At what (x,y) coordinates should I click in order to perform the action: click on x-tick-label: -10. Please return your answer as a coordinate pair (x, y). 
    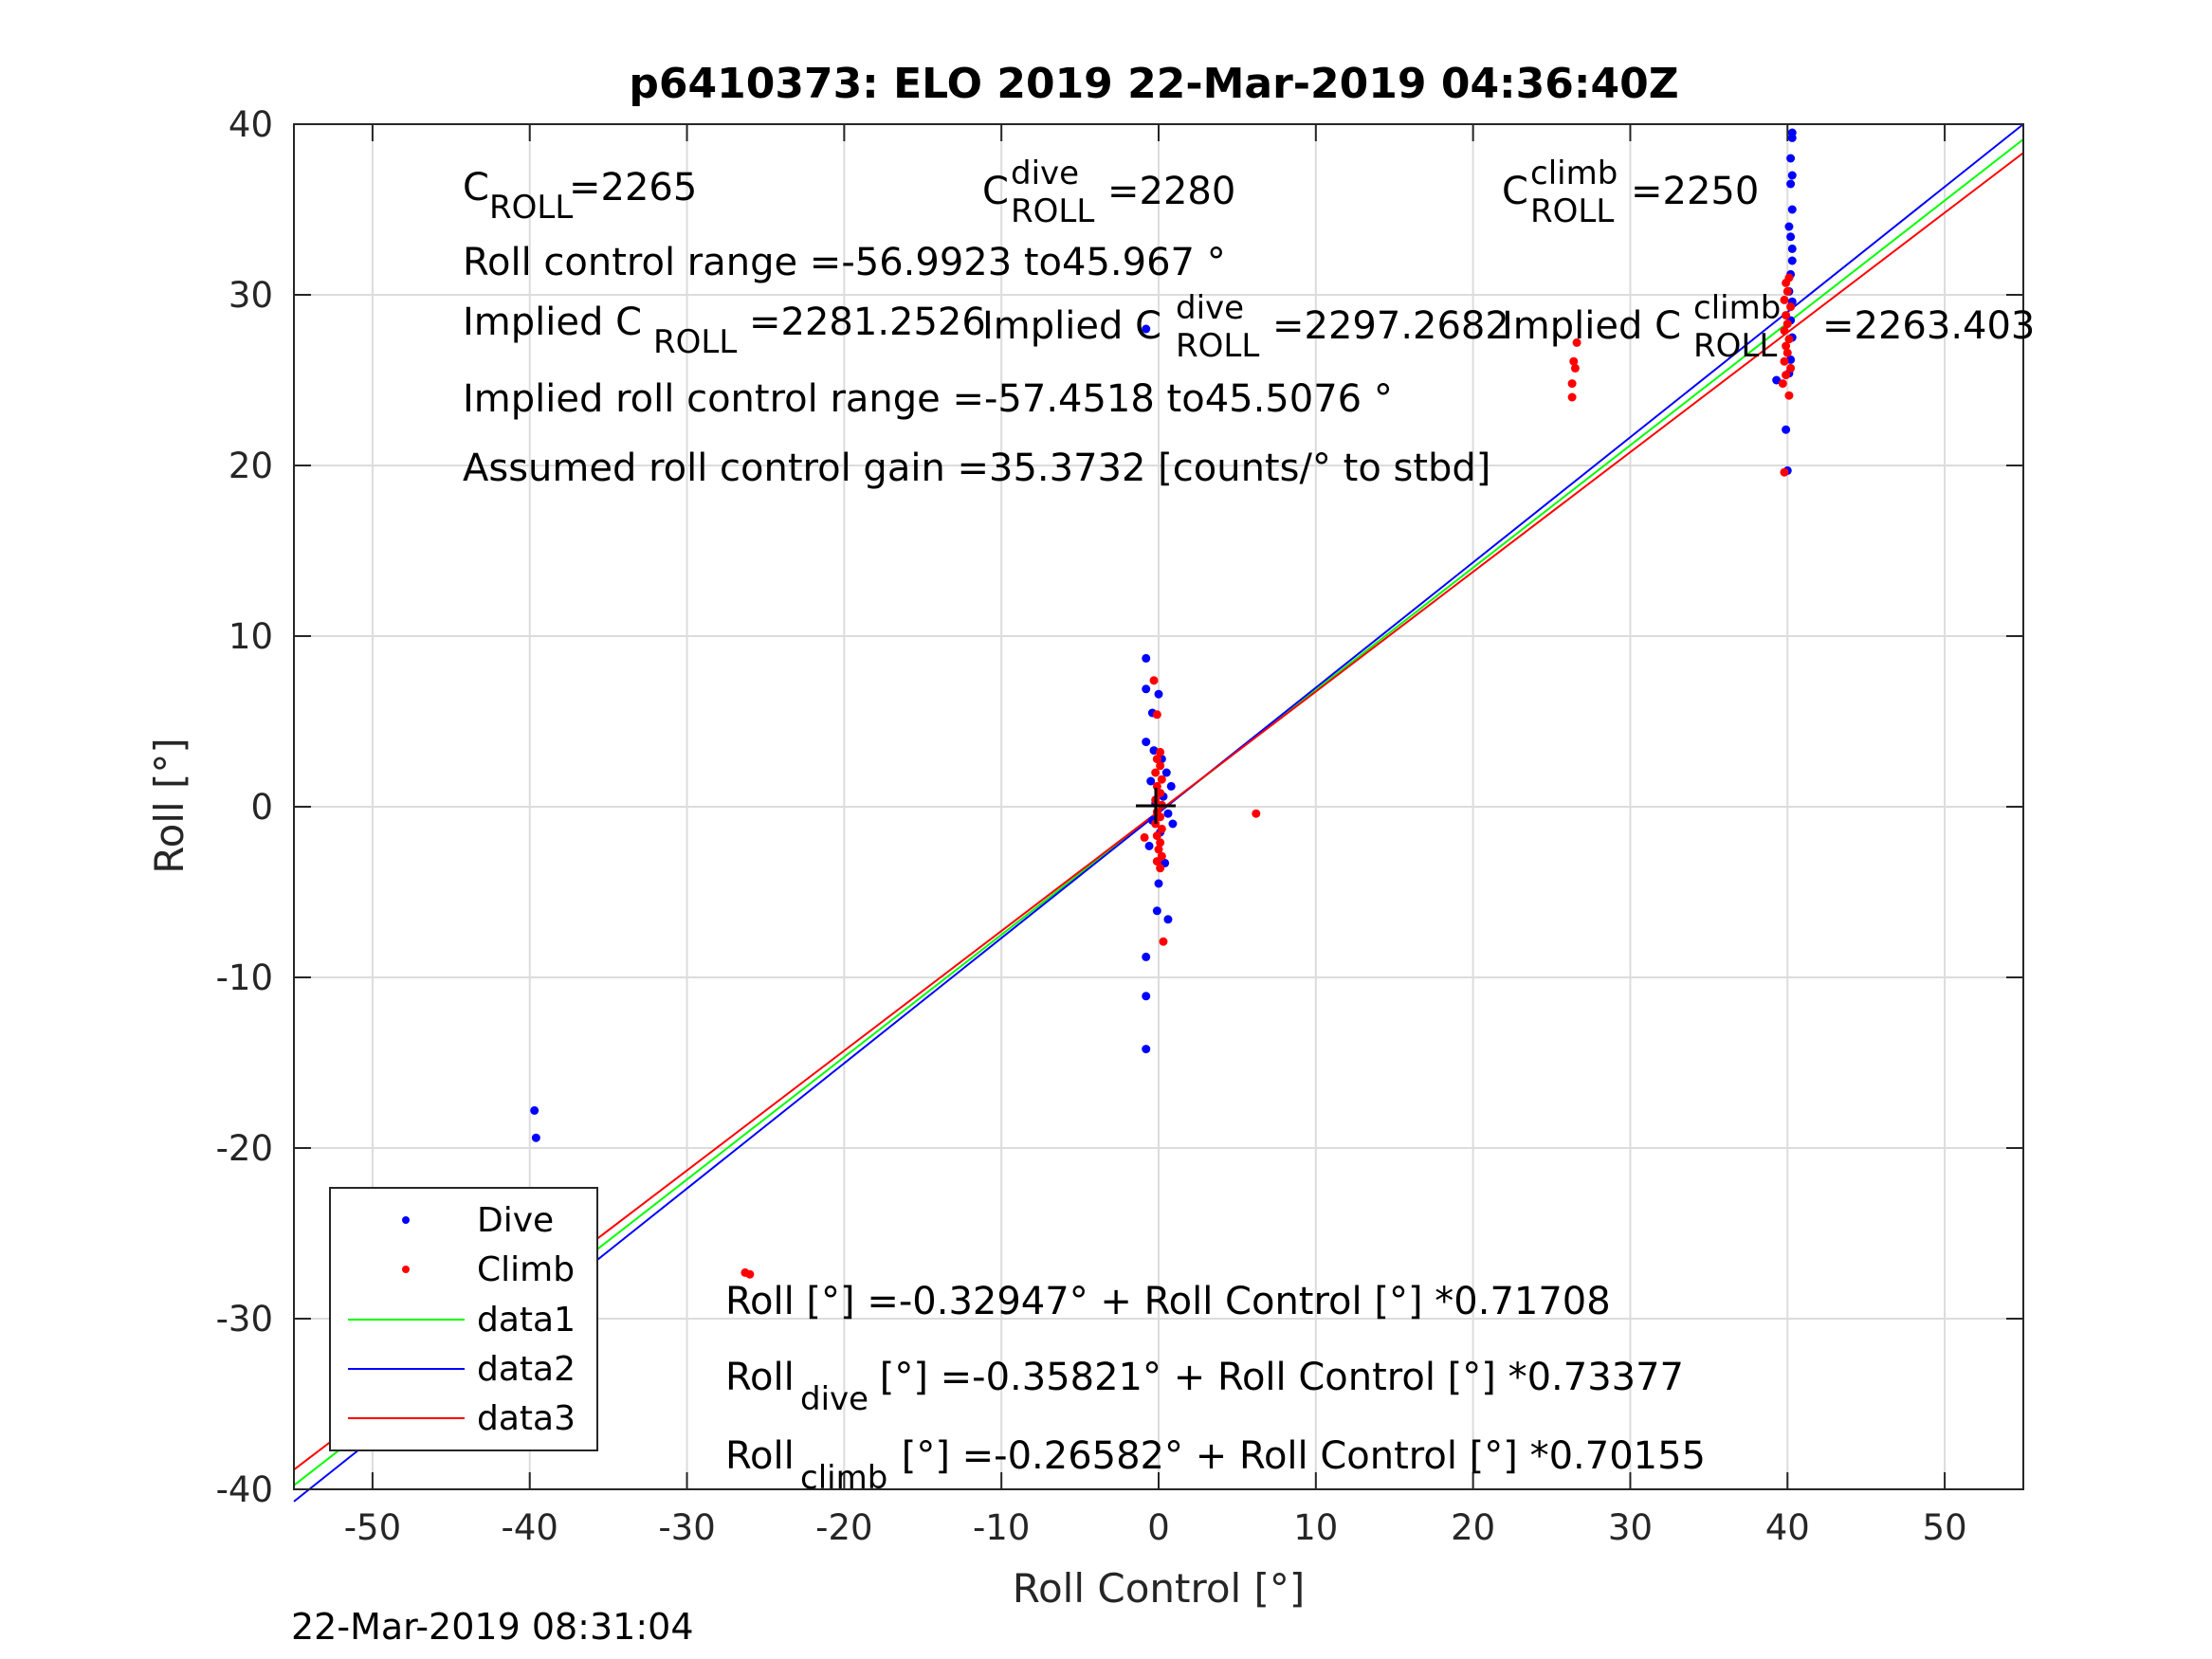
    Looking at the image, I should click on (1001, 1527).